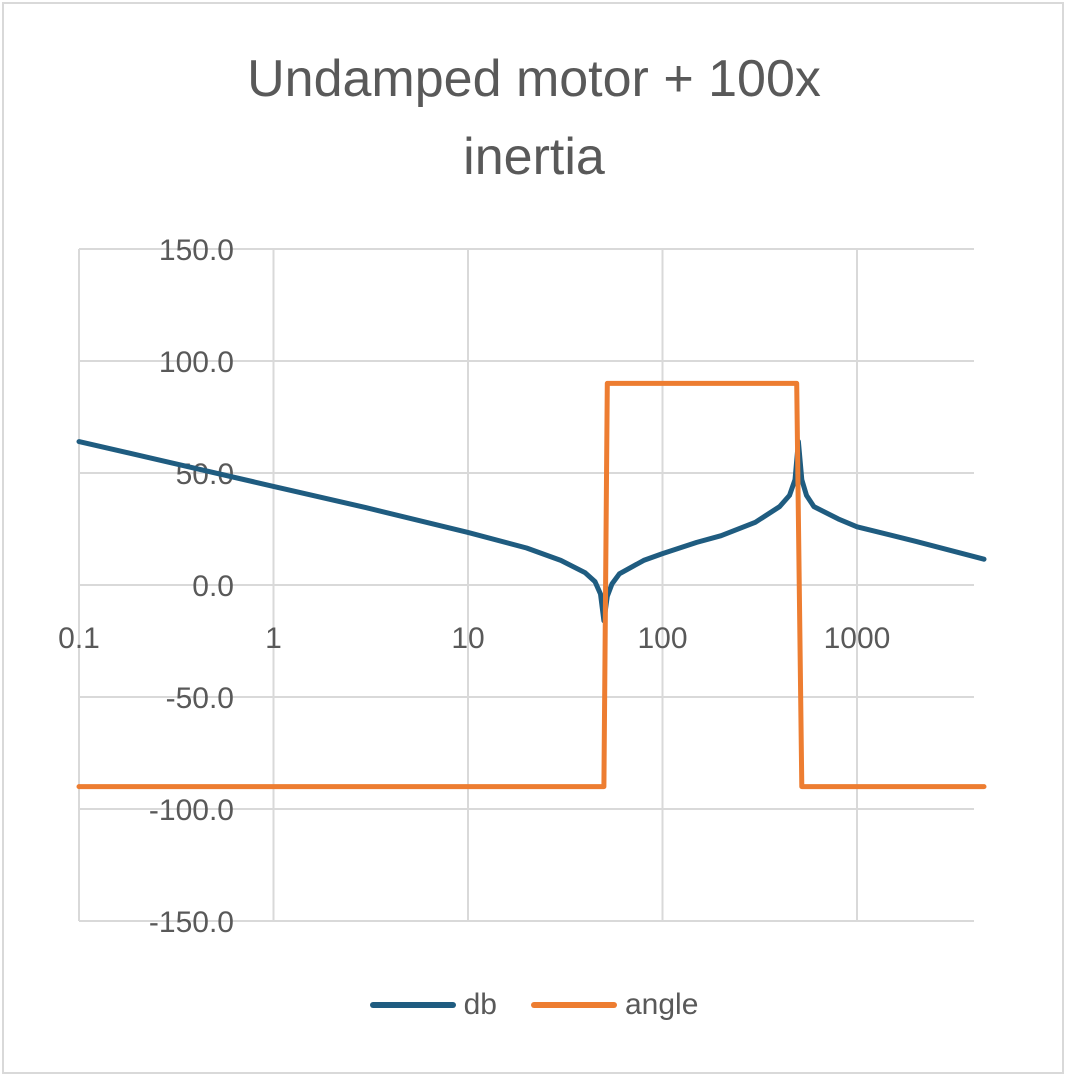 The height and width of the screenshot is (1078, 1068). I want to click on legend-swatch-db, so click(412, 1005).